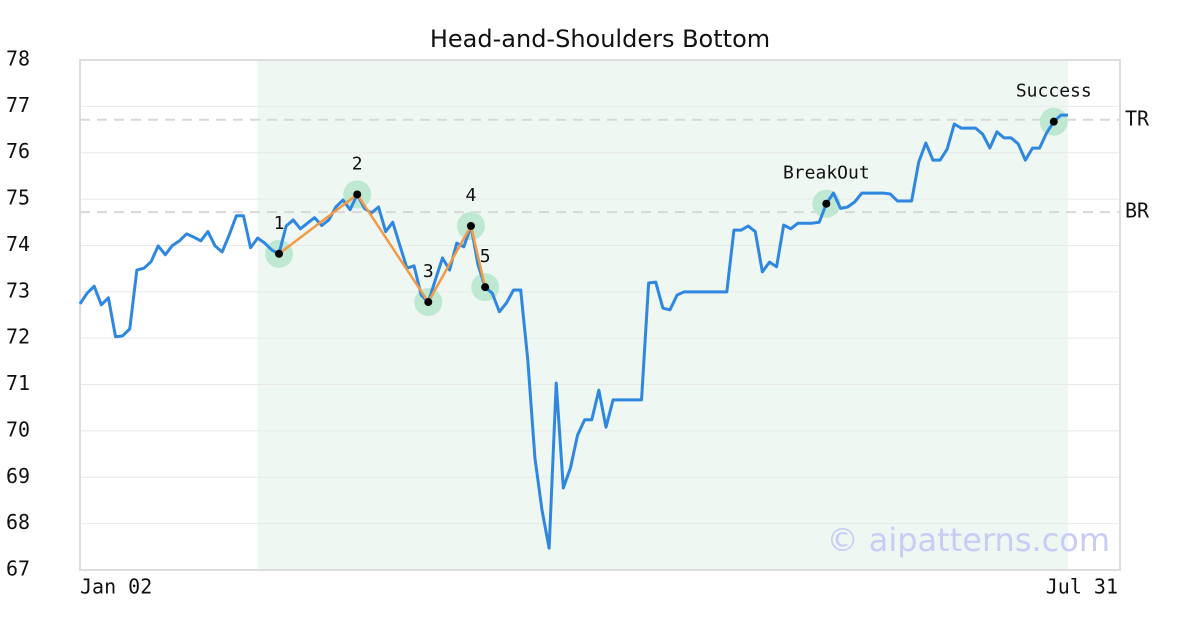 The image size is (1200, 634). I want to click on y-tick-label: 75, so click(18, 198).